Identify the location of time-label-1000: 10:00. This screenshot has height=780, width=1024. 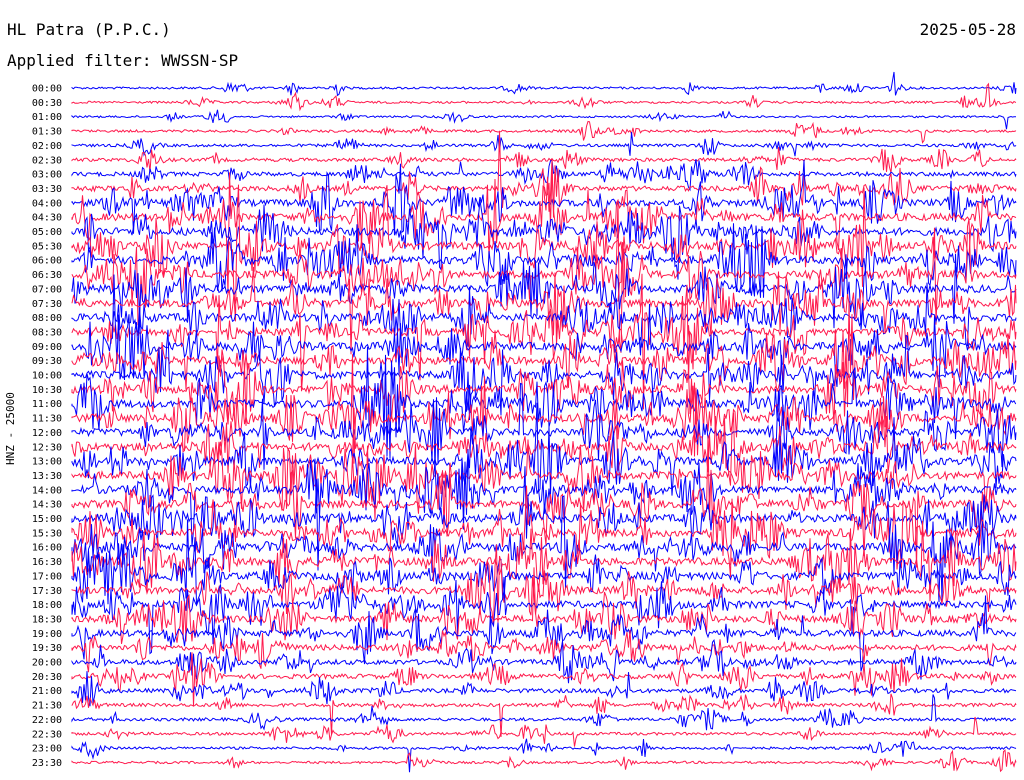
(47, 376).